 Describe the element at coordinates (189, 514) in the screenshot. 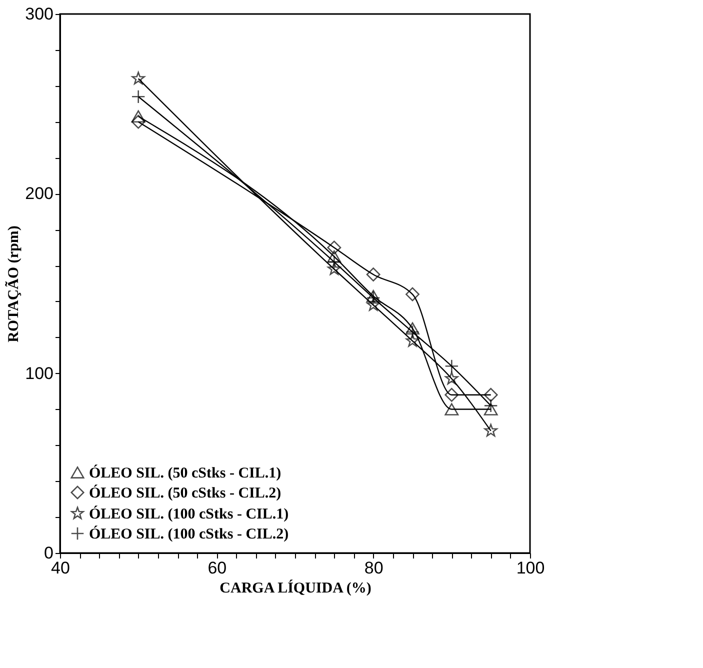

I see `legend-label: ÓLEO SIL. (100 cStks - CIL.1)` at that location.